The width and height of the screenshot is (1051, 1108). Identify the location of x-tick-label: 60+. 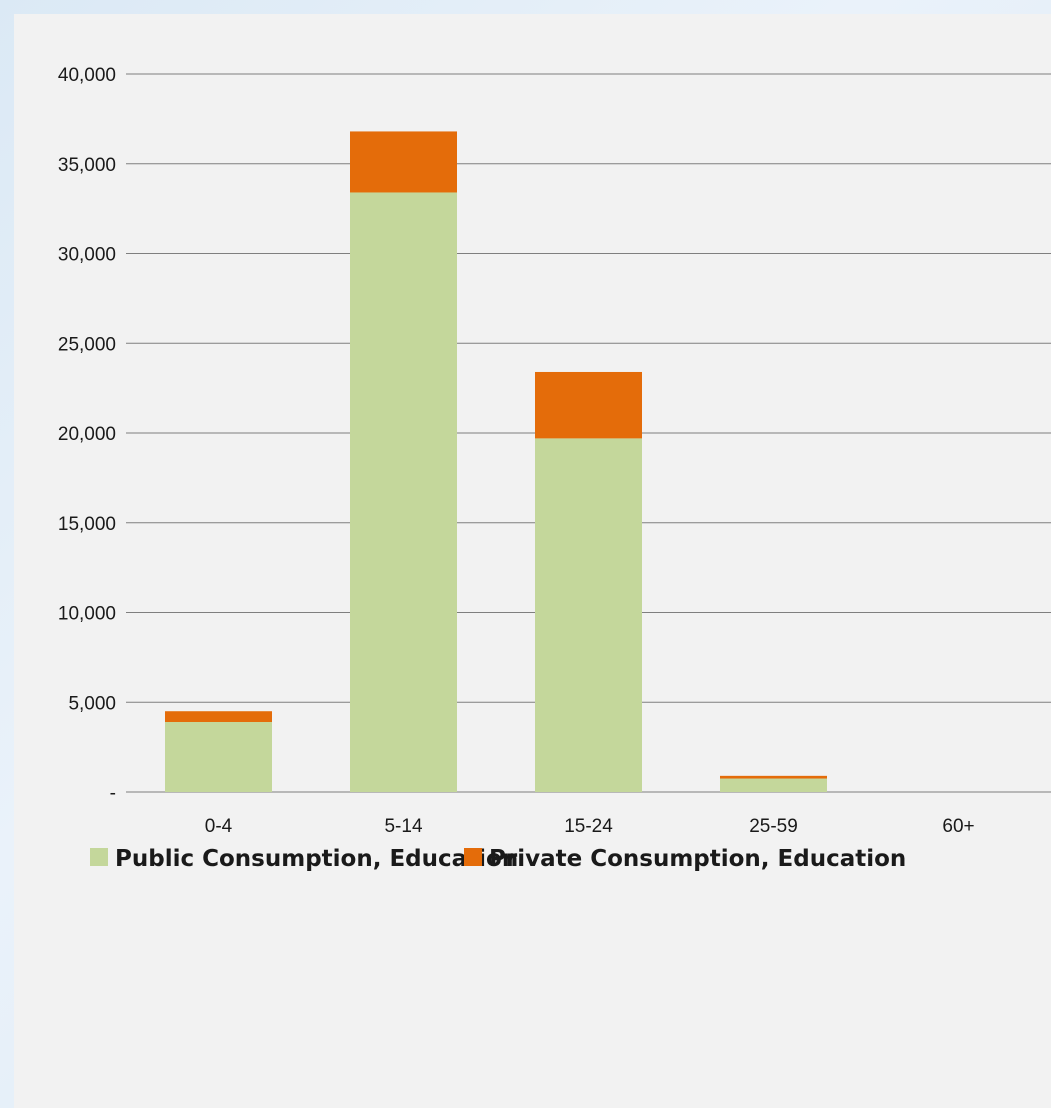
(958, 826).